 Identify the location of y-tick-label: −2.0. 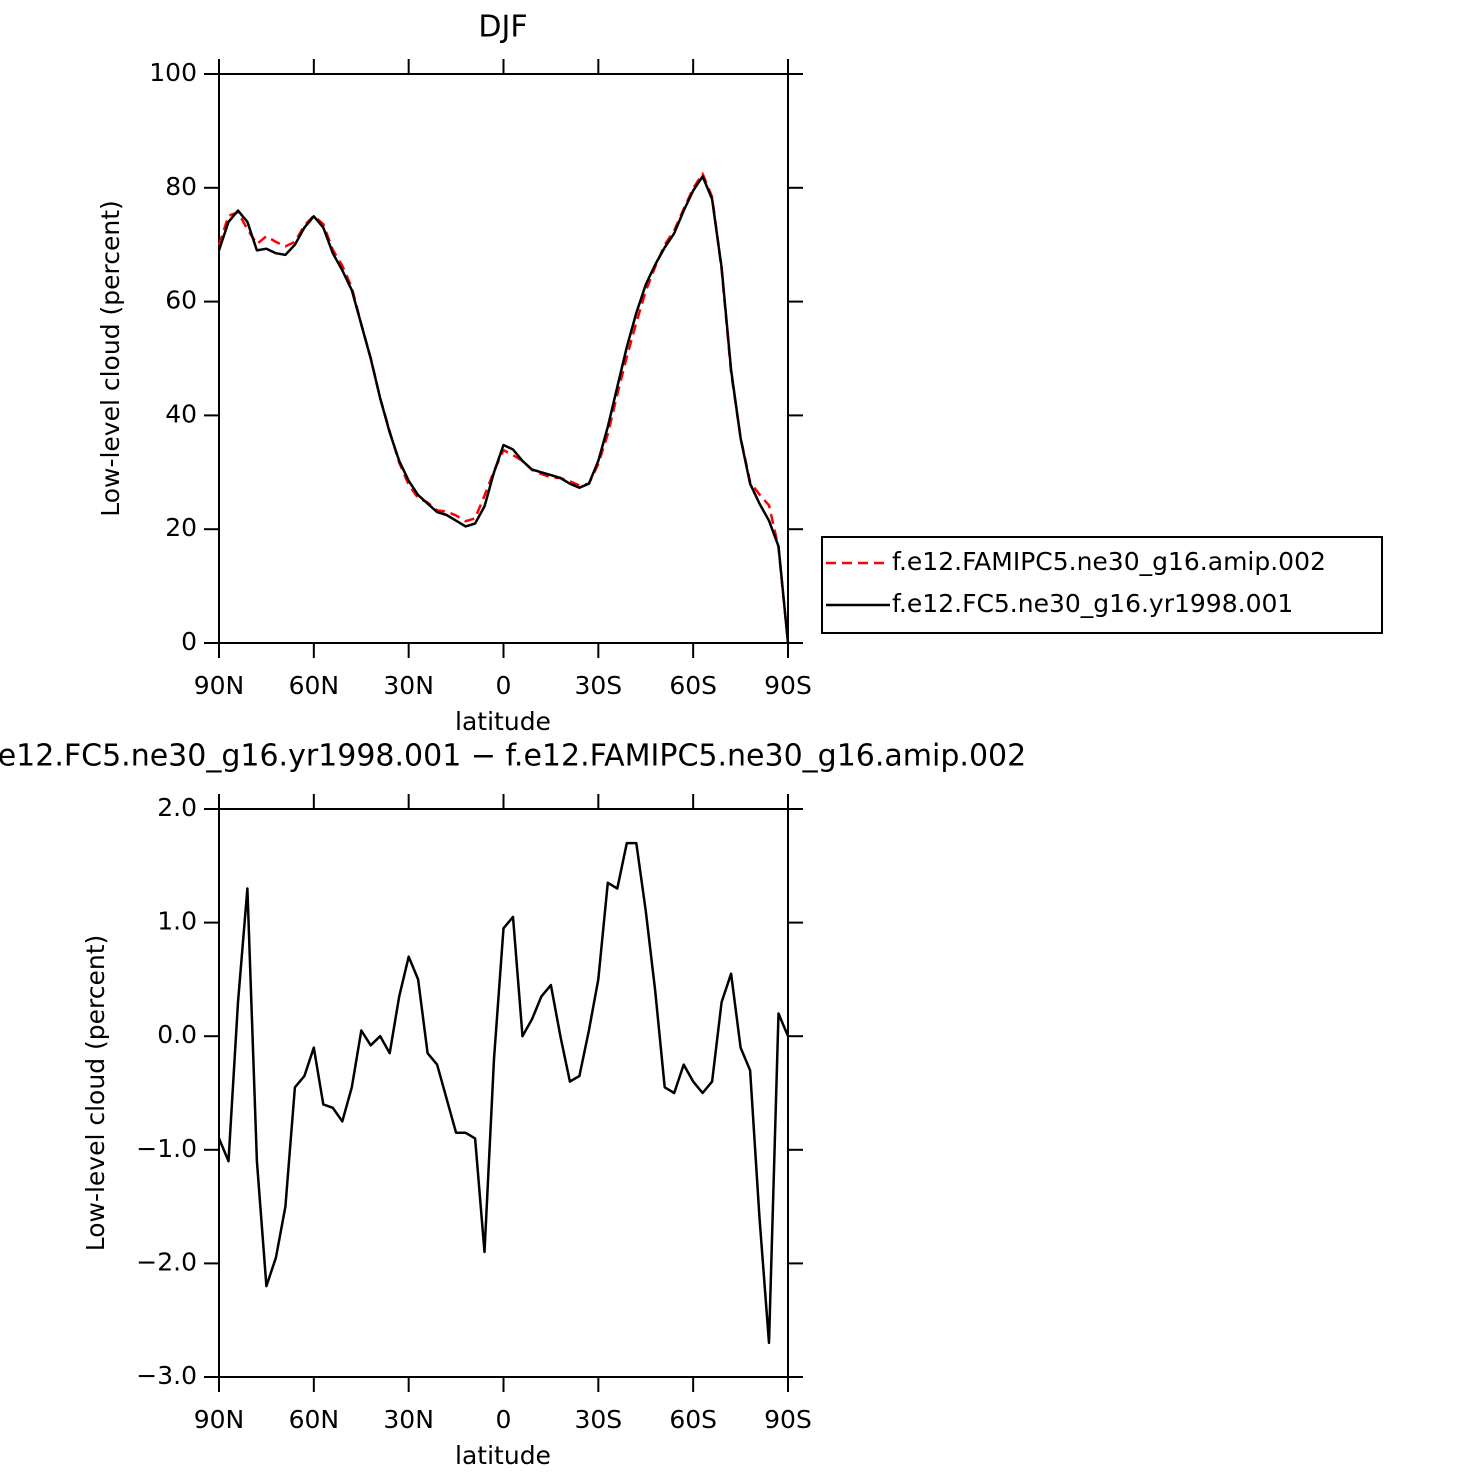
(166, 1261).